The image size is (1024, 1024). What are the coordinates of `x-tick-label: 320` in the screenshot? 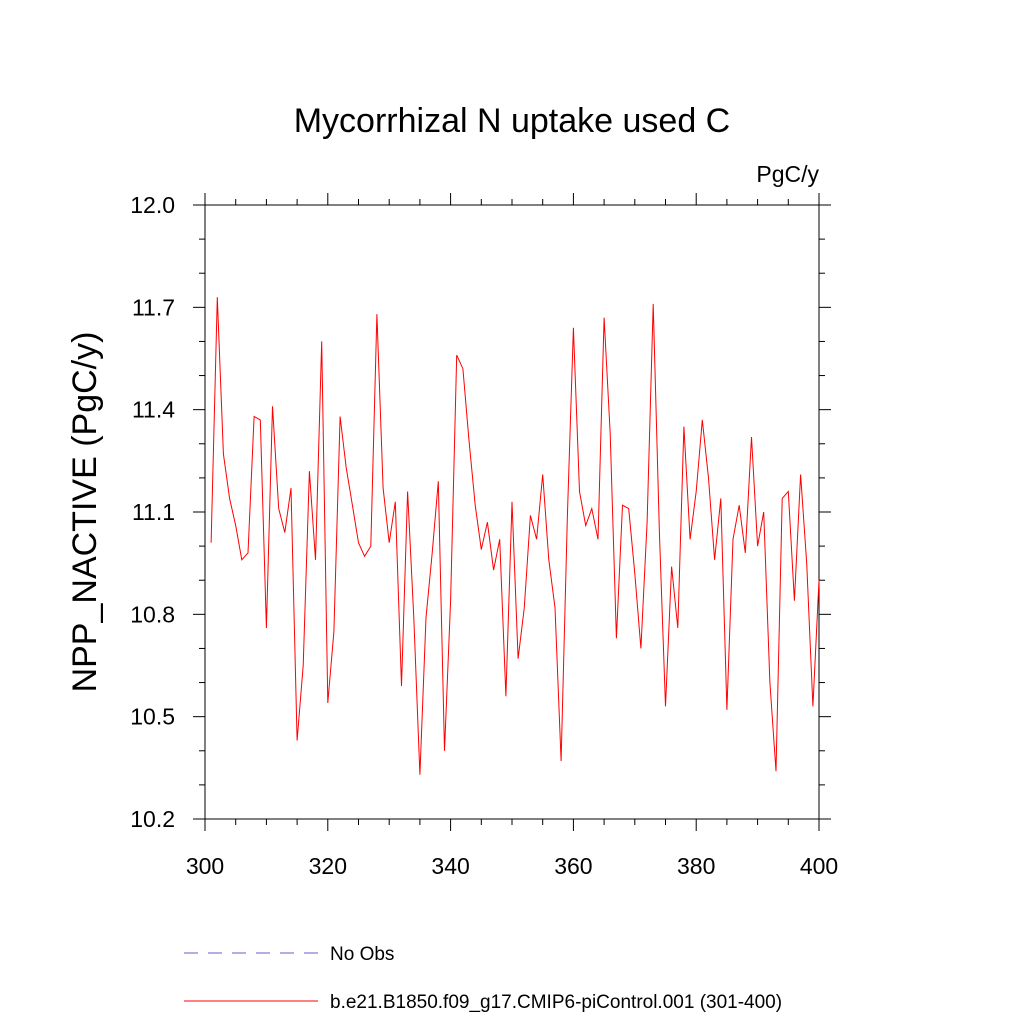 It's located at (328, 866).